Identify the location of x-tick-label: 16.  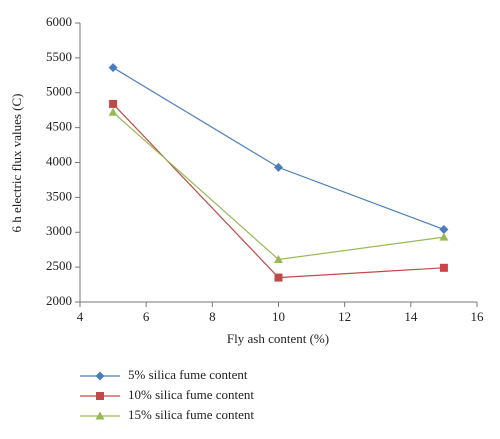
(478, 316).